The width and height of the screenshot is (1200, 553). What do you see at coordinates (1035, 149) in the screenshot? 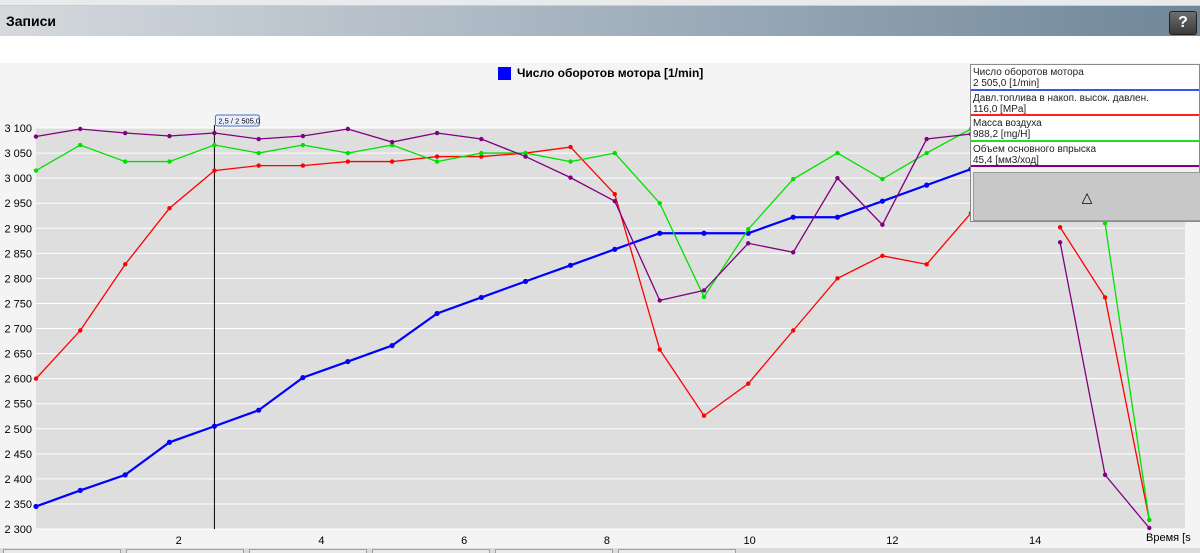
I see `signal-name: Объем основного впрыска` at bounding box center [1035, 149].